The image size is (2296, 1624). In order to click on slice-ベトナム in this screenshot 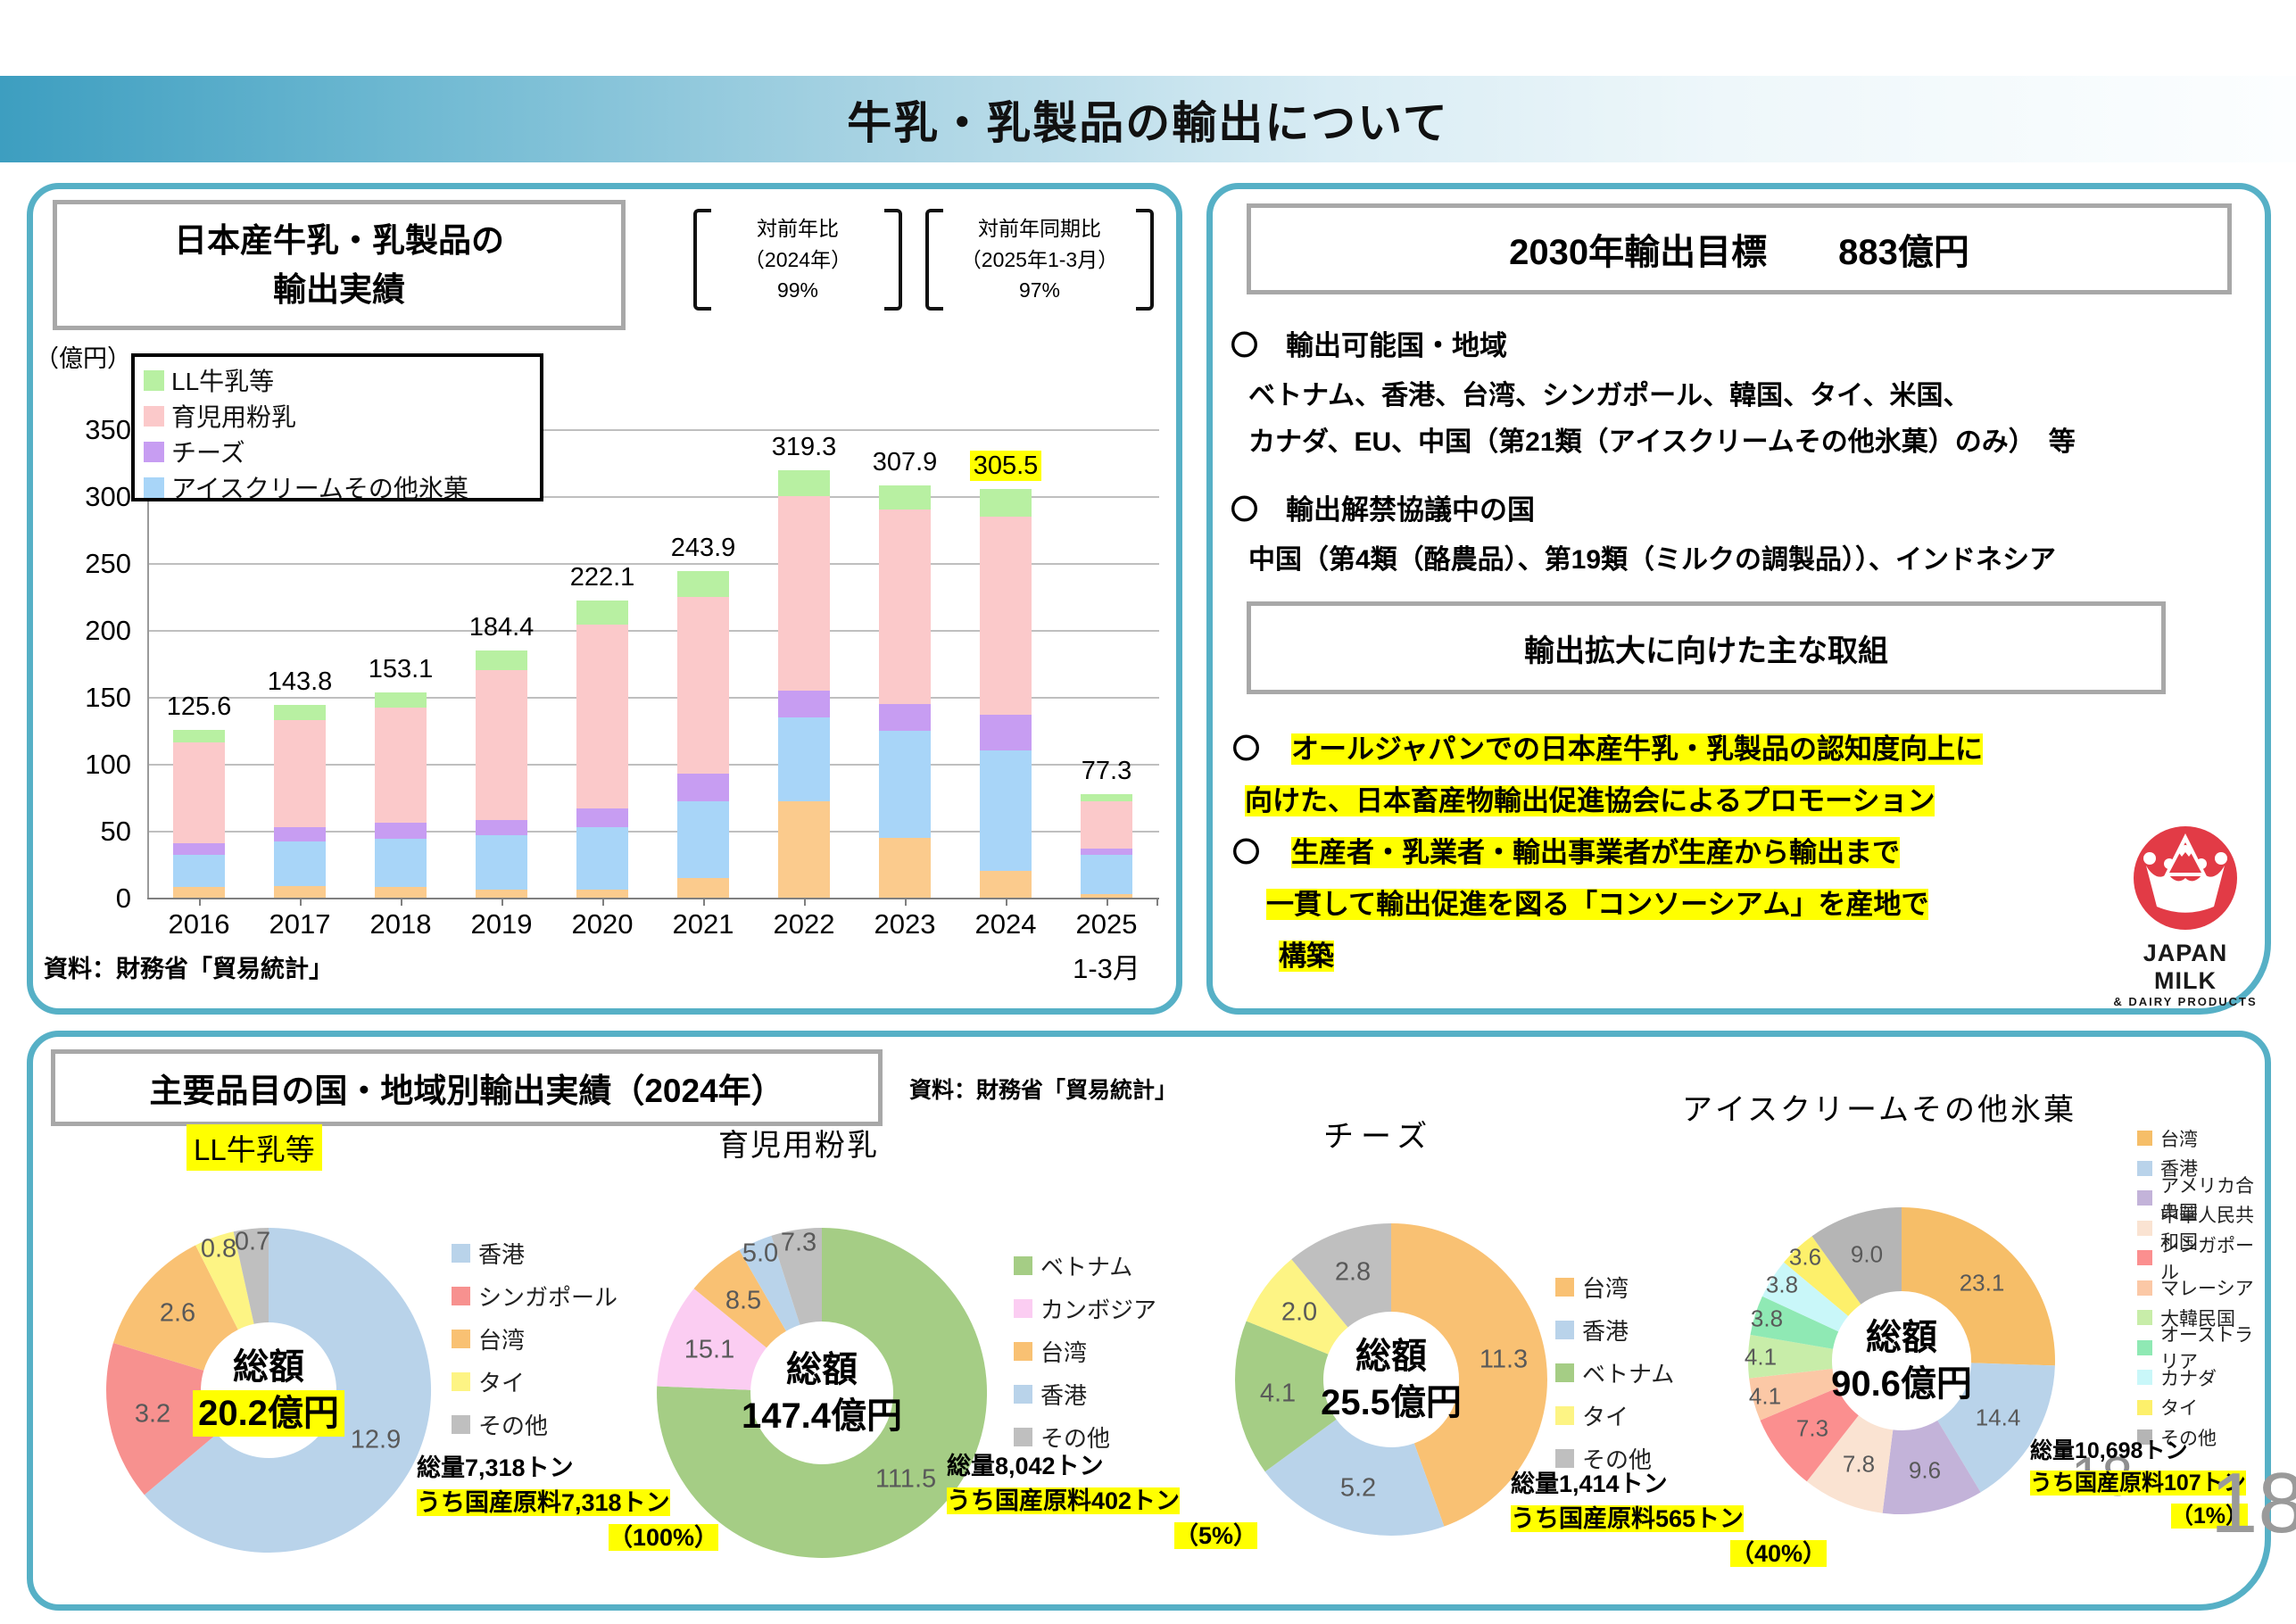, I will do `click(822, 1393)`.